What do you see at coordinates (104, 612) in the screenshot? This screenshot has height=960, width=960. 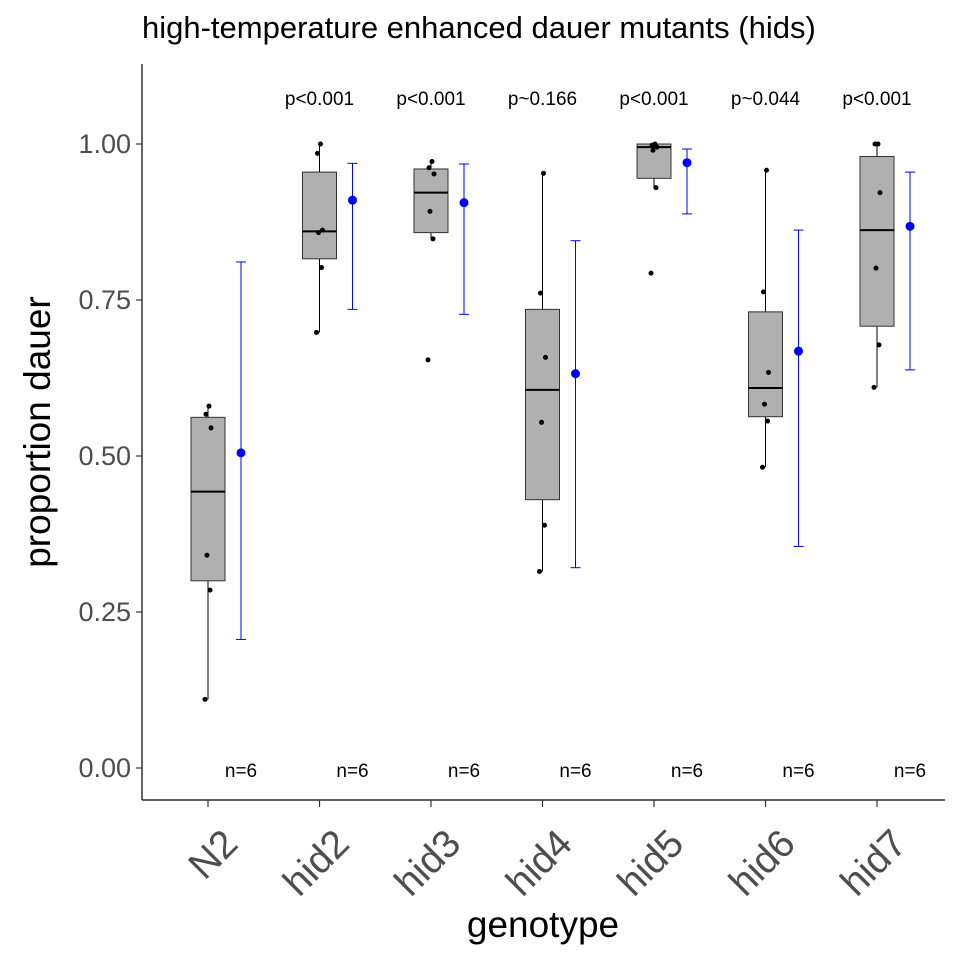 I see `y-tick-label: 0.25` at bounding box center [104, 612].